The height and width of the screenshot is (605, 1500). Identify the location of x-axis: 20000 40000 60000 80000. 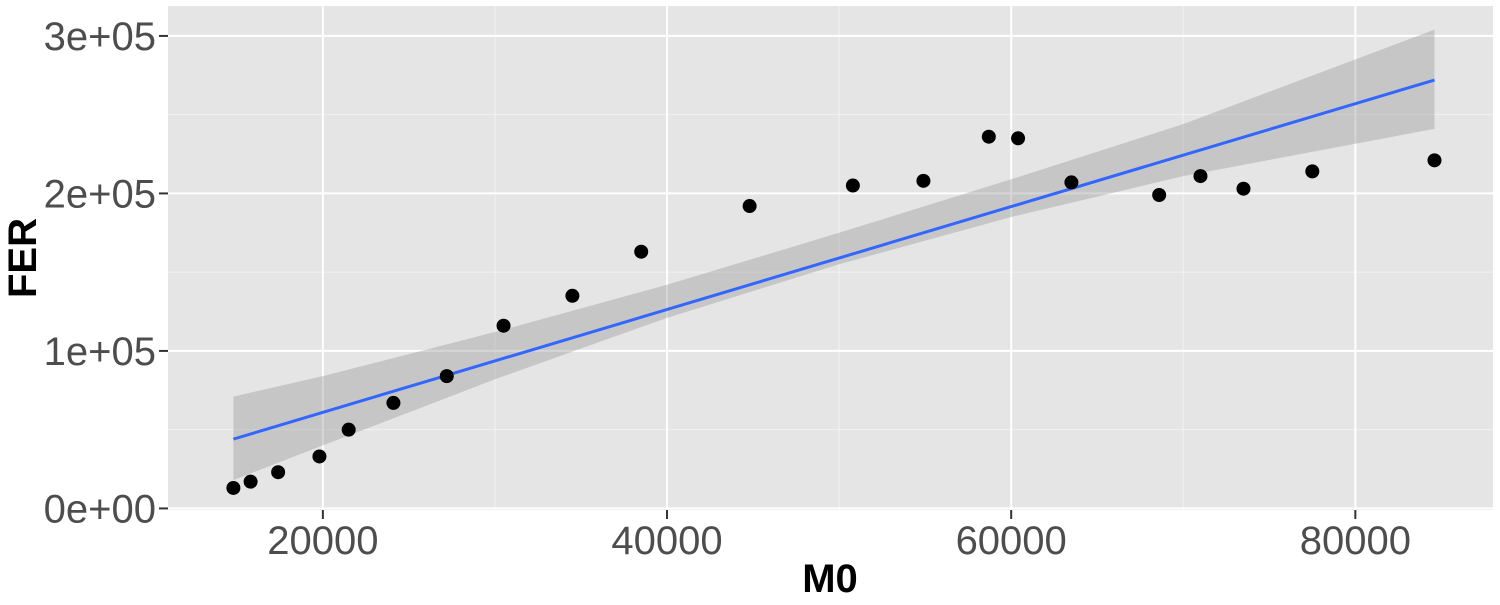
(839, 536).